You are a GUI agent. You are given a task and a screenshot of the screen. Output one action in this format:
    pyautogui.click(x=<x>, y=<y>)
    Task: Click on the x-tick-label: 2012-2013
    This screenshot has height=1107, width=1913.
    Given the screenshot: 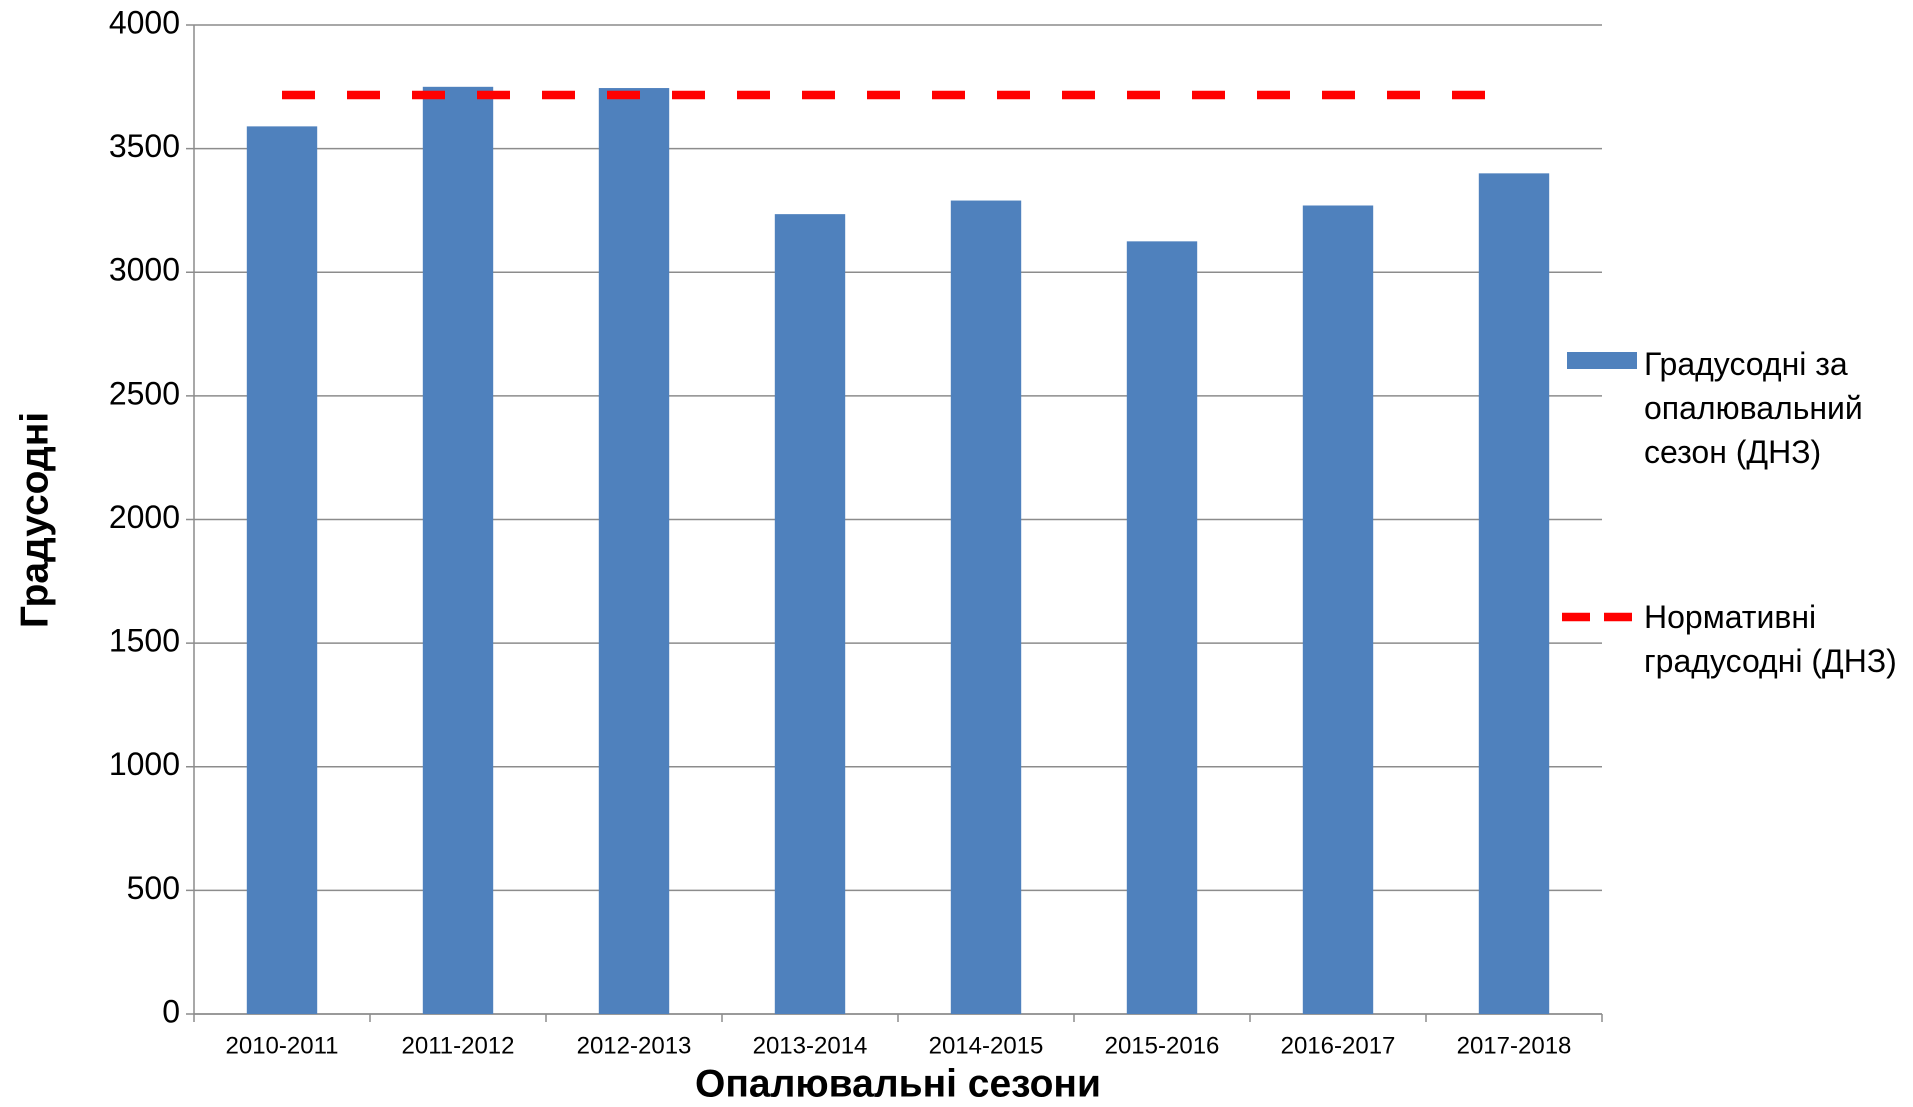 What is the action you would take?
    pyautogui.click(x=634, y=1045)
    